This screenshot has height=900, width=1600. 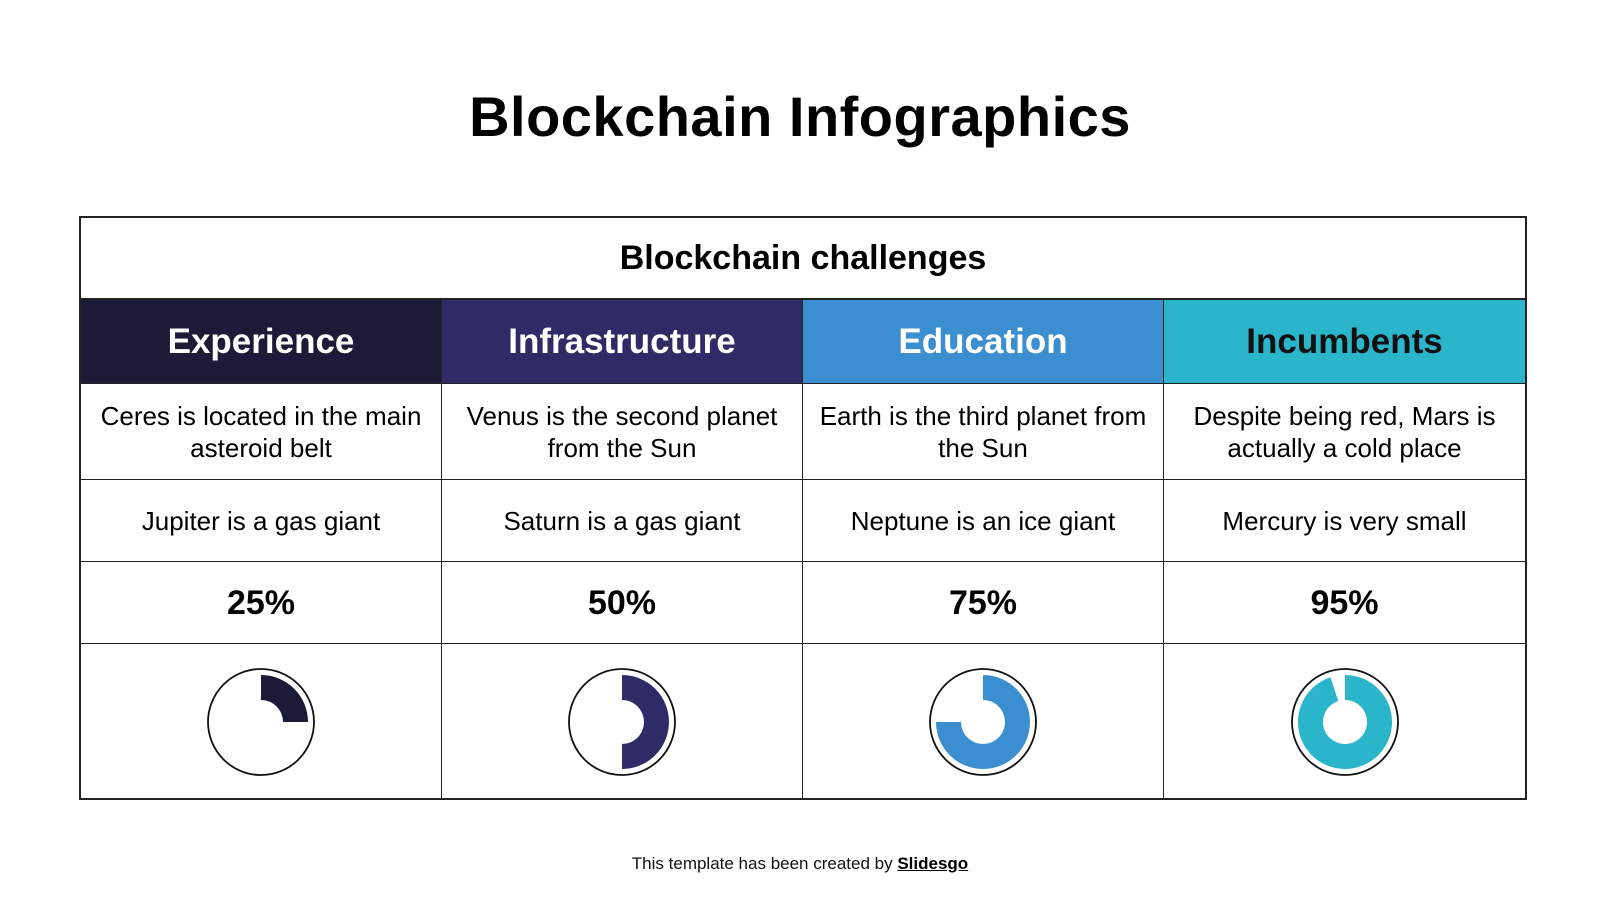 I want to click on footer-prefix: This template has been created by, so click(x=764, y=863).